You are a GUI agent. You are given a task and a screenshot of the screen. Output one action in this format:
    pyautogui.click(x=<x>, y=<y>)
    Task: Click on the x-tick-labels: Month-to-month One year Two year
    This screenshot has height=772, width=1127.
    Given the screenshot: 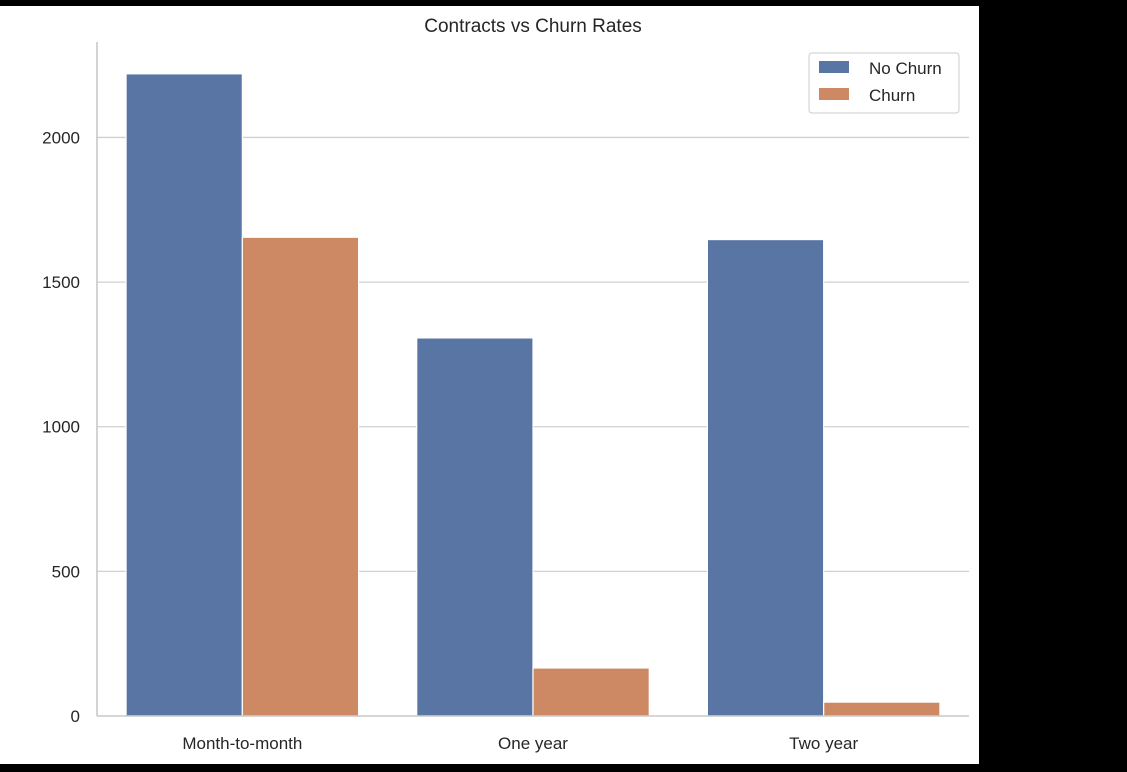 What is the action you would take?
    pyautogui.click(x=520, y=743)
    